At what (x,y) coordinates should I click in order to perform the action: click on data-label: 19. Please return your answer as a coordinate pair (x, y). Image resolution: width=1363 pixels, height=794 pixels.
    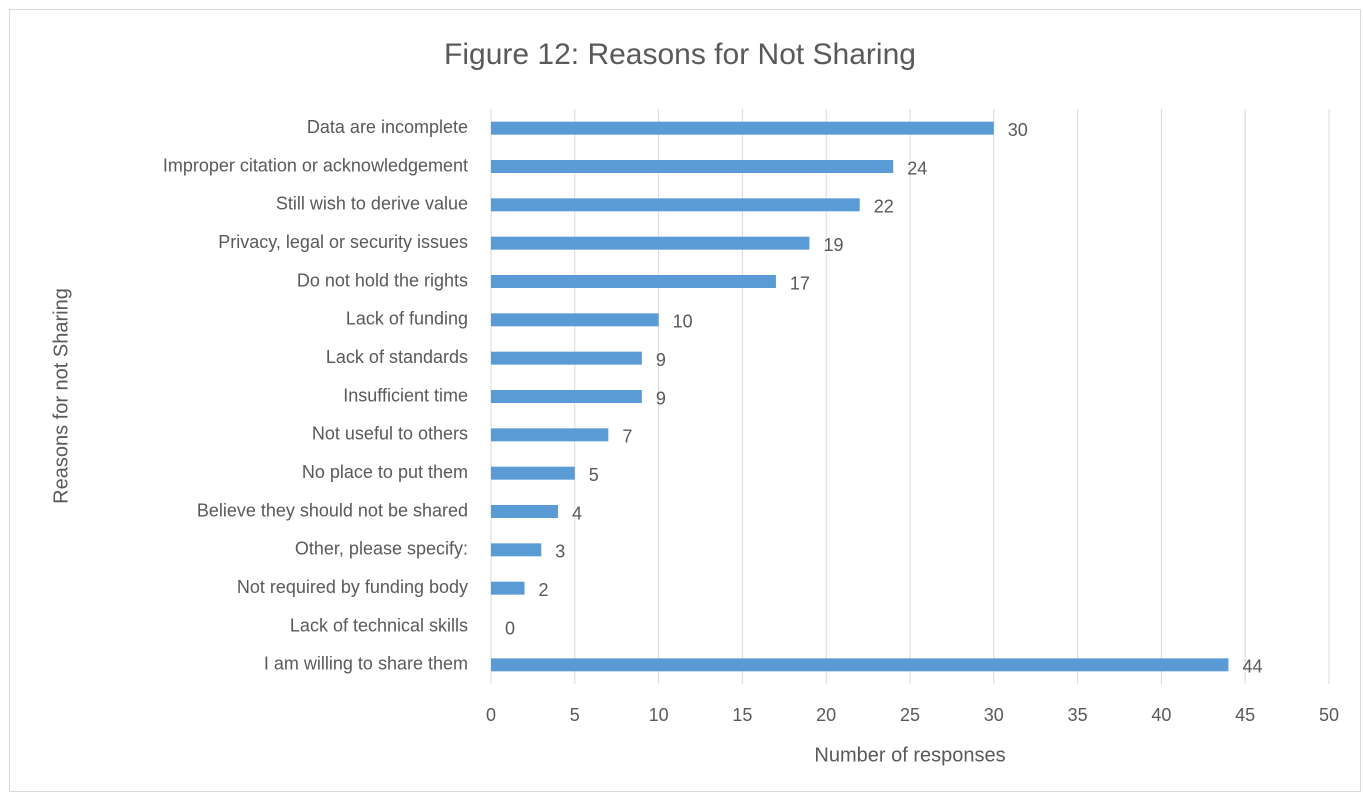
    Looking at the image, I should click on (833, 245).